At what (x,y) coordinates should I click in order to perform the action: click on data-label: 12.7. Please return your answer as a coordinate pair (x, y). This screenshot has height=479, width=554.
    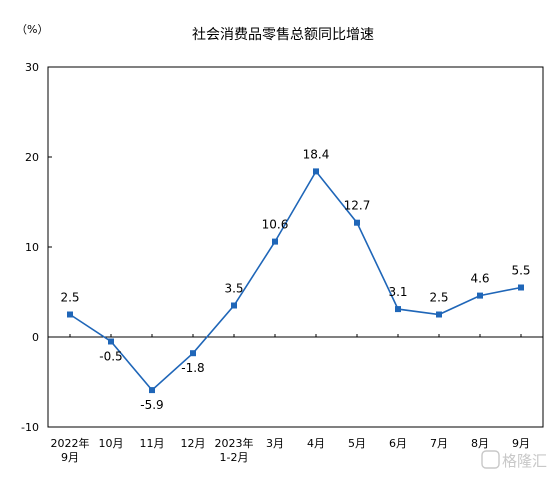
    Looking at the image, I should click on (357, 206).